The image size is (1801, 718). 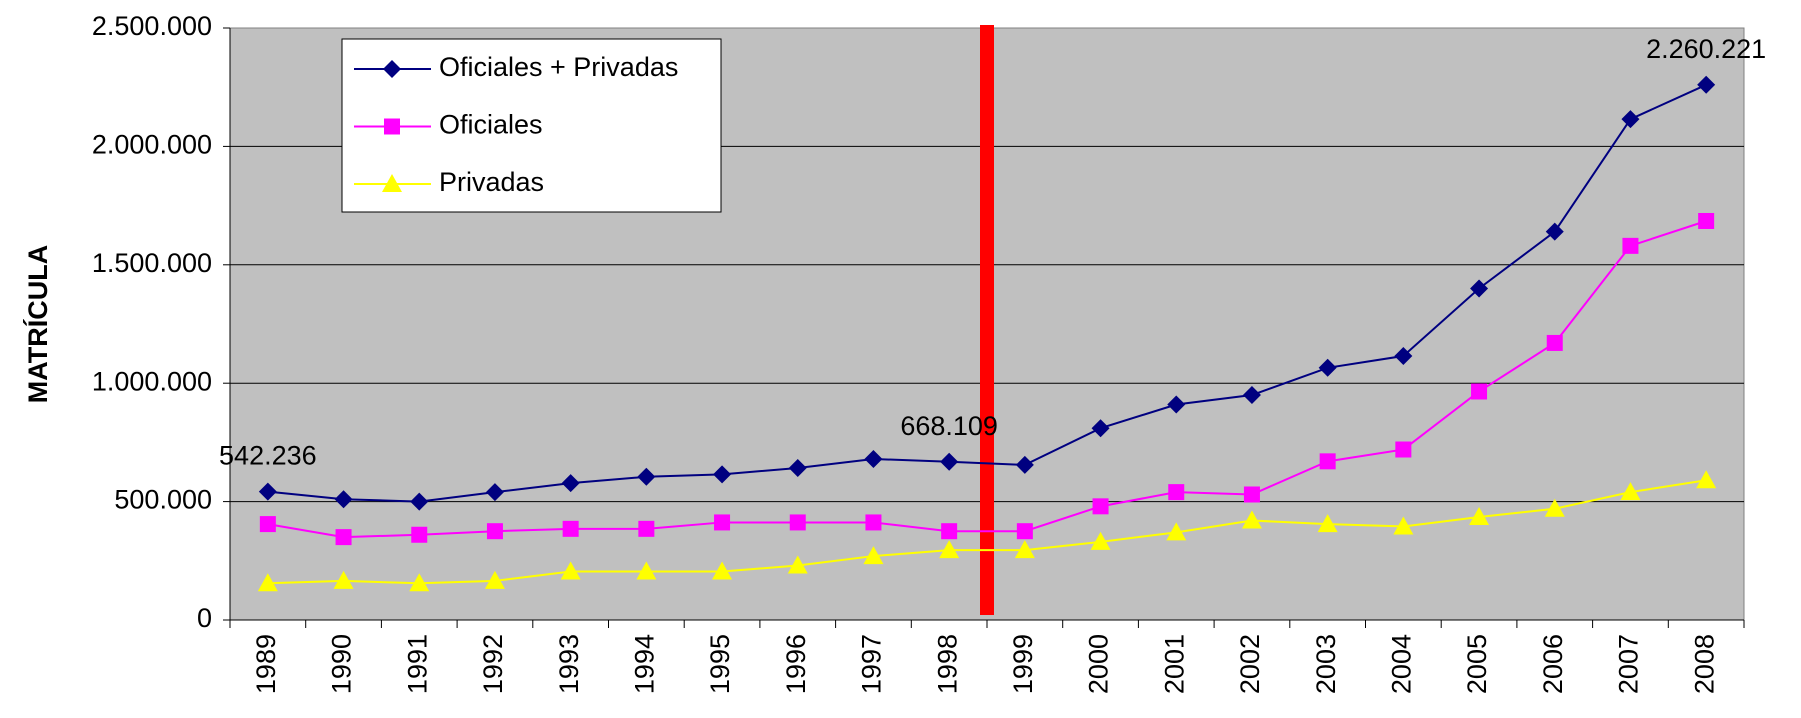 What do you see at coordinates (1629, 664) in the screenshot?
I see `x-tick-label: 2007` at bounding box center [1629, 664].